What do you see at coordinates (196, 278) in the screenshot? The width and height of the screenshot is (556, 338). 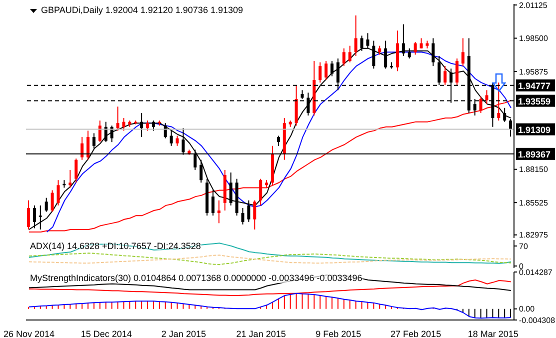 I see `chart-title: MyStrengthIndicators(30) 0.0104864 0.0071368 0.0000000 -0.0033496 -0.0033496` at bounding box center [196, 278].